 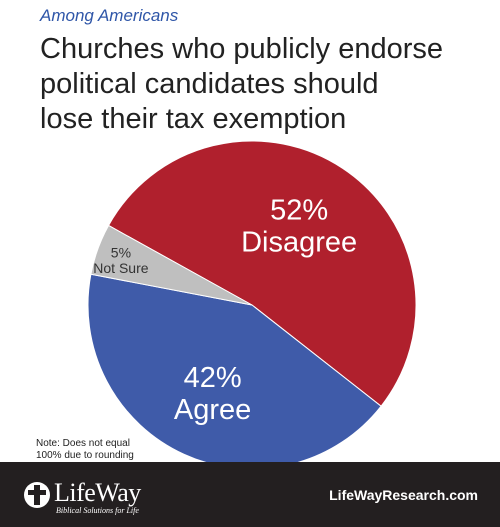 What do you see at coordinates (85, 455) in the screenshot?
I see `note-line-2: 100% due to rounding` at bounding box center [85, 455].